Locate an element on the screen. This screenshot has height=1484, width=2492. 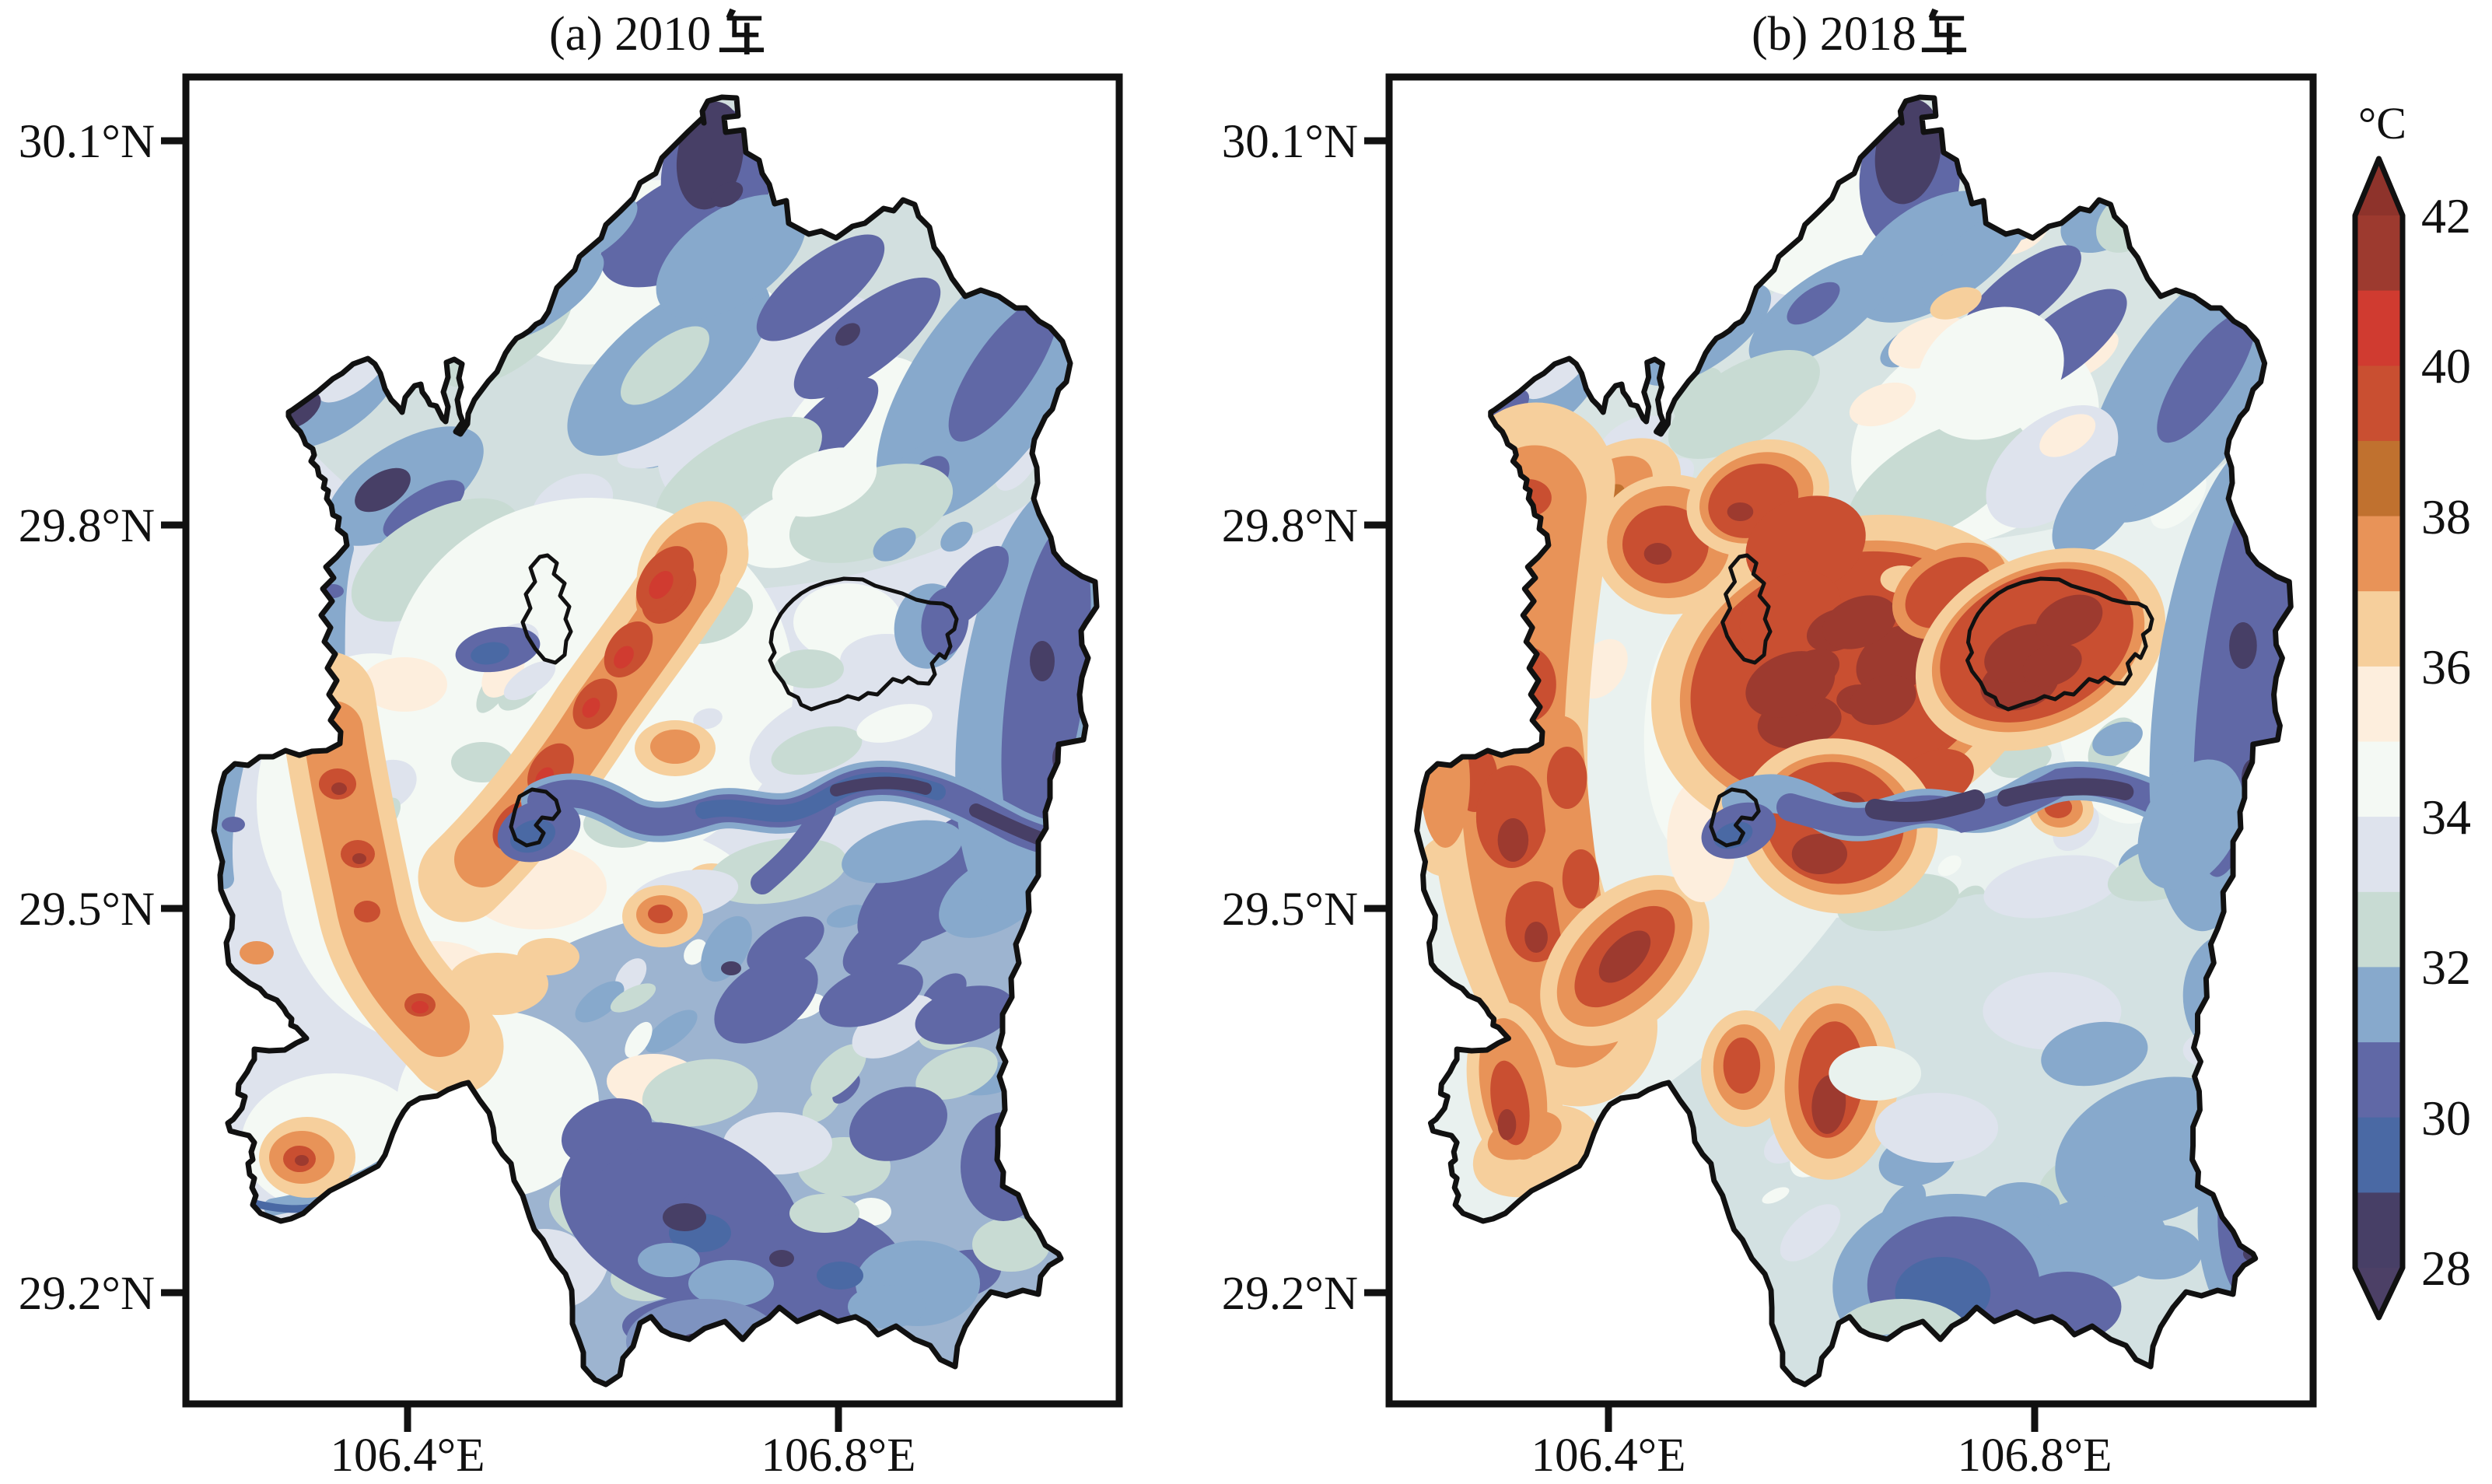
svg-text: (b) 2018 is located at coordinates (1834, 35).